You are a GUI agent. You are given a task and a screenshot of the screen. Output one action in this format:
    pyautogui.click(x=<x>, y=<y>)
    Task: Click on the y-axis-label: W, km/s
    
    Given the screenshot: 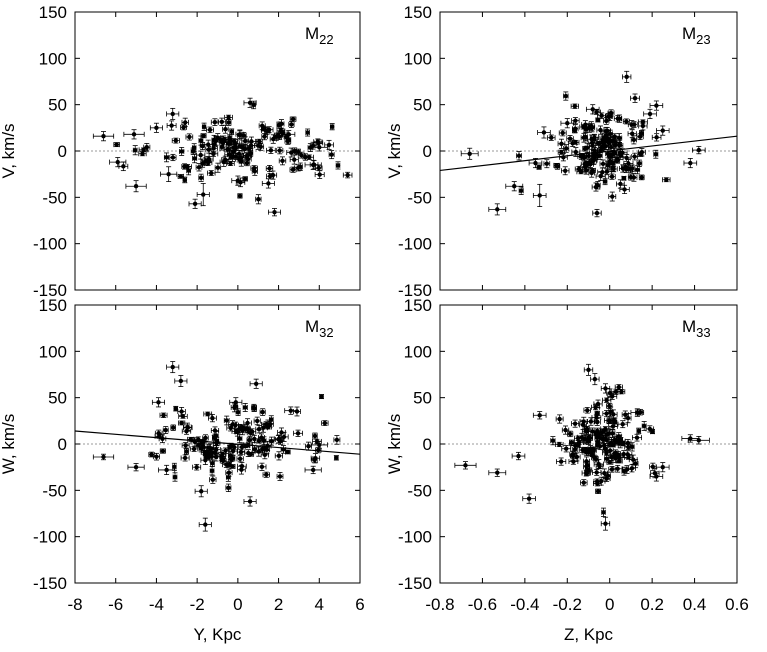 What is the action you would take?
    pyautogui.click(x=394, y=444)
    